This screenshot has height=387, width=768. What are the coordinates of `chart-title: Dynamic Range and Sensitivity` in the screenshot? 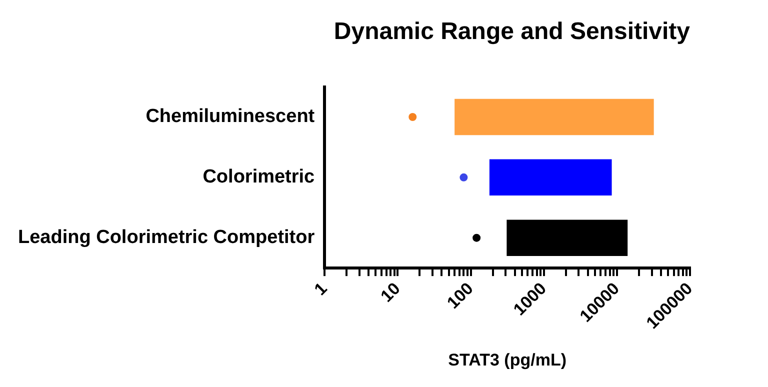 It's located at (512, 32).